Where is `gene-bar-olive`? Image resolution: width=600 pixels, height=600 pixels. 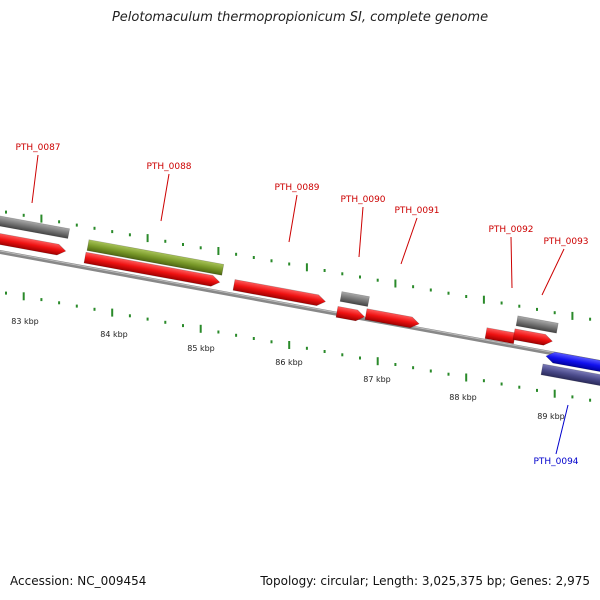 gene-bar-olive is located at coordinates (155, 257).